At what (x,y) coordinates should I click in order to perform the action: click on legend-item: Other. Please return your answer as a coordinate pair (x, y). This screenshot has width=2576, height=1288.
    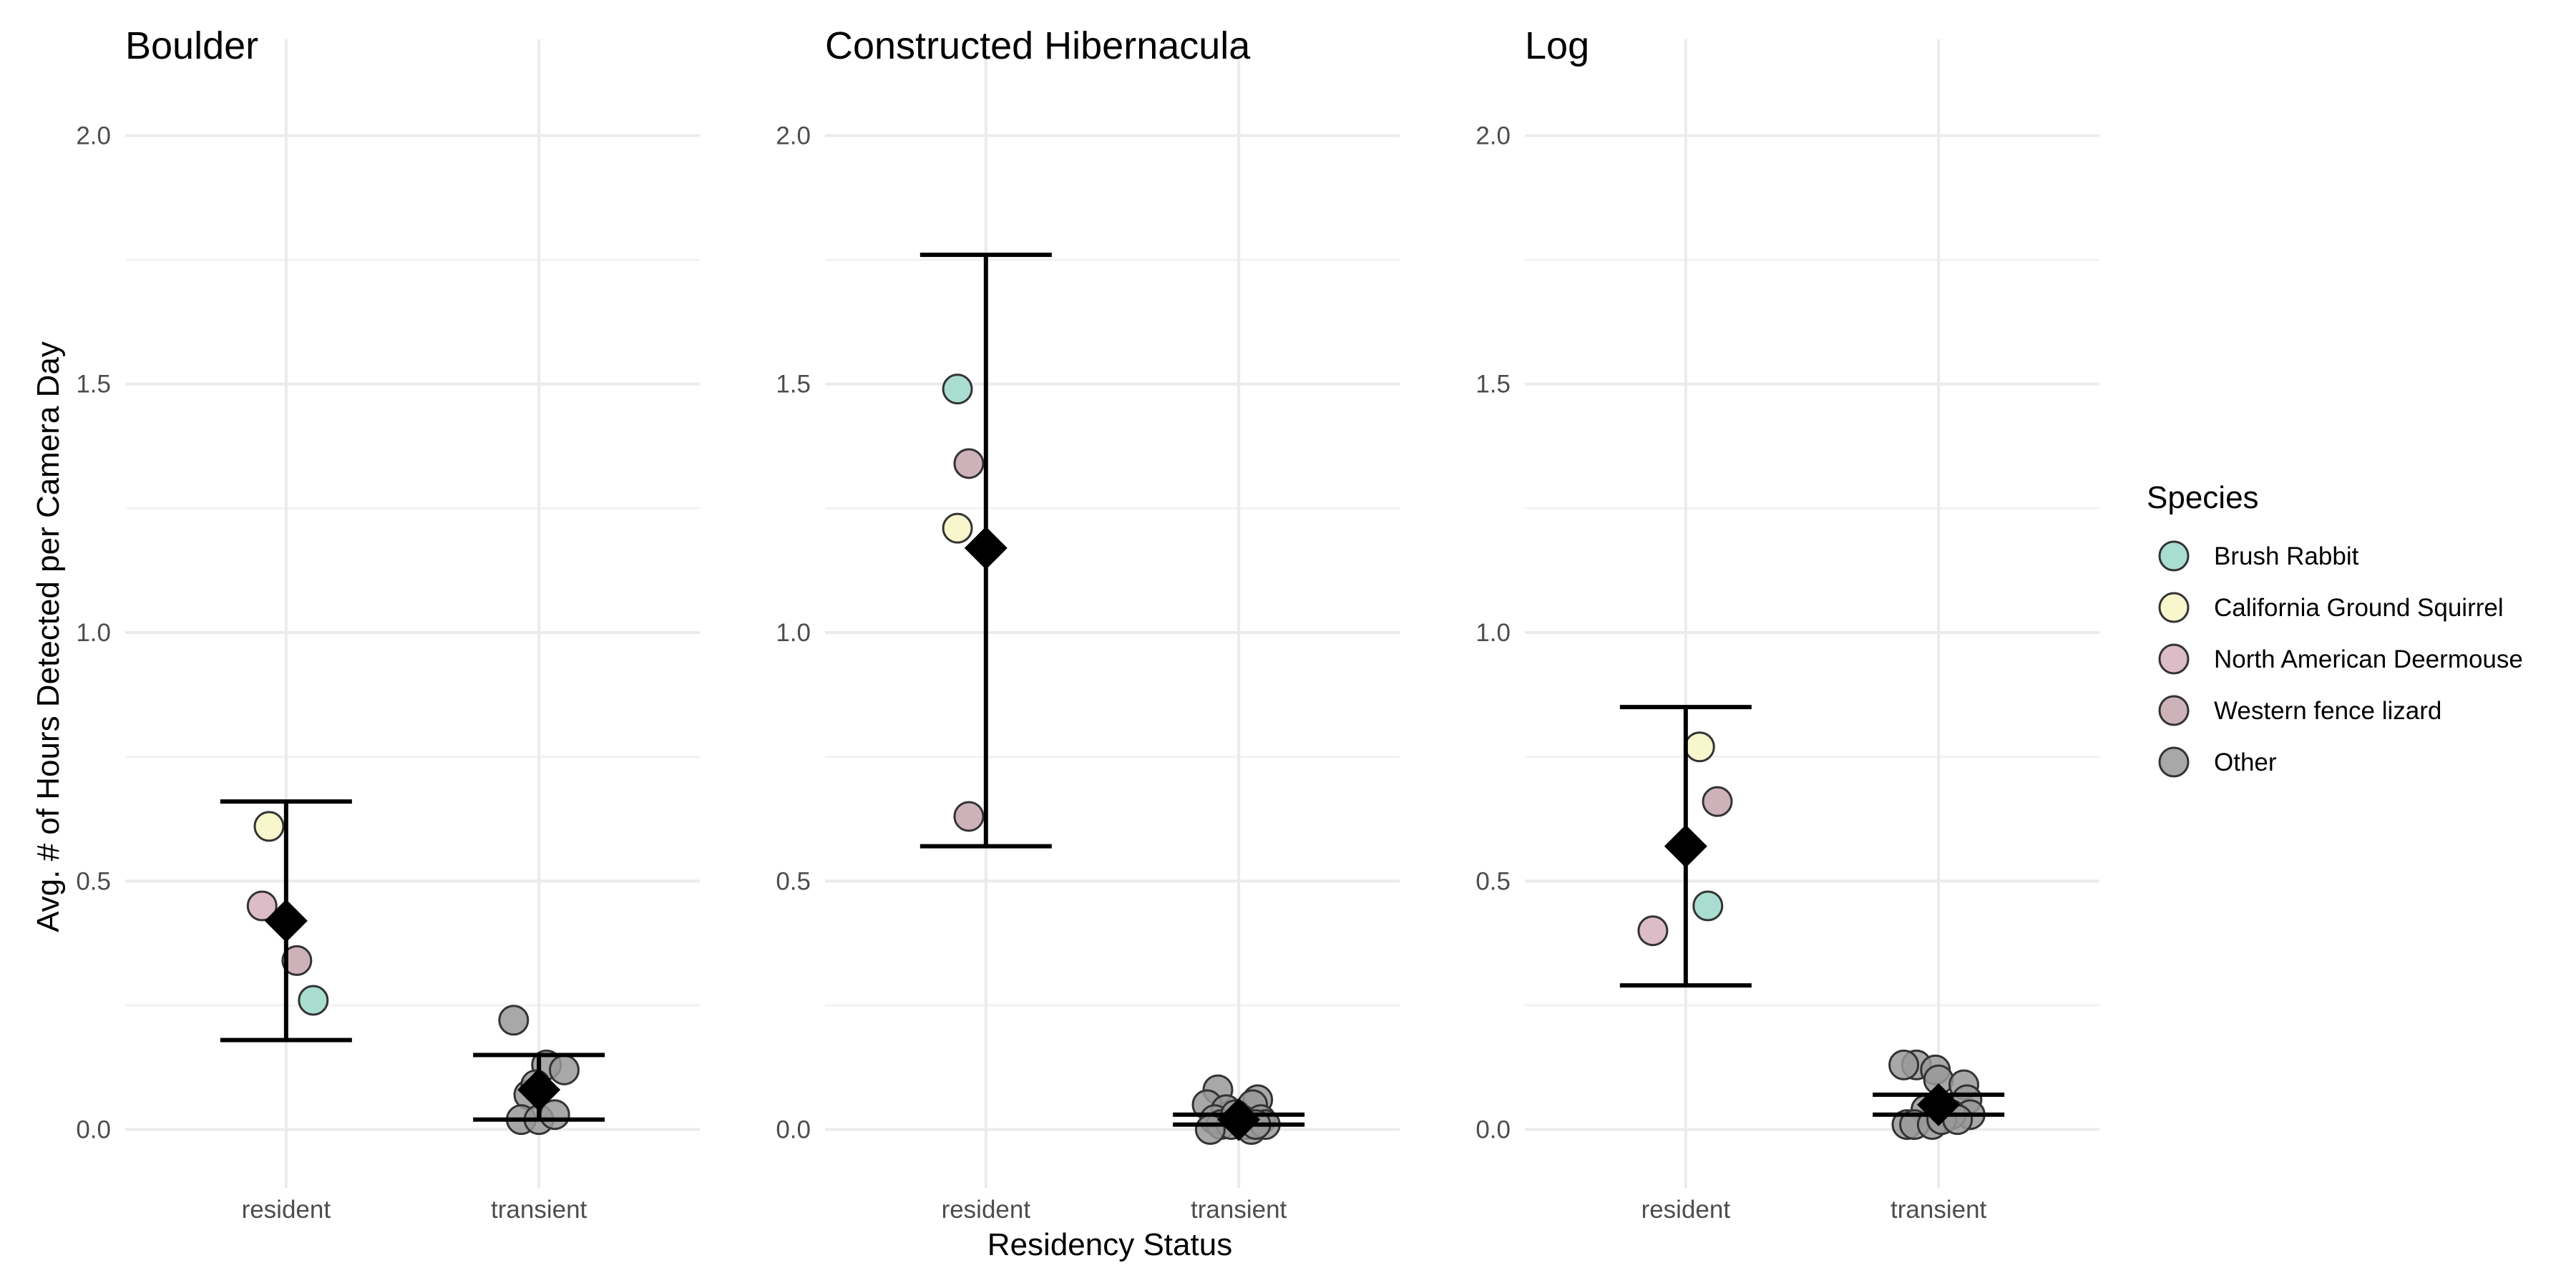
    Looking at the image, I should click on (2217, 762).